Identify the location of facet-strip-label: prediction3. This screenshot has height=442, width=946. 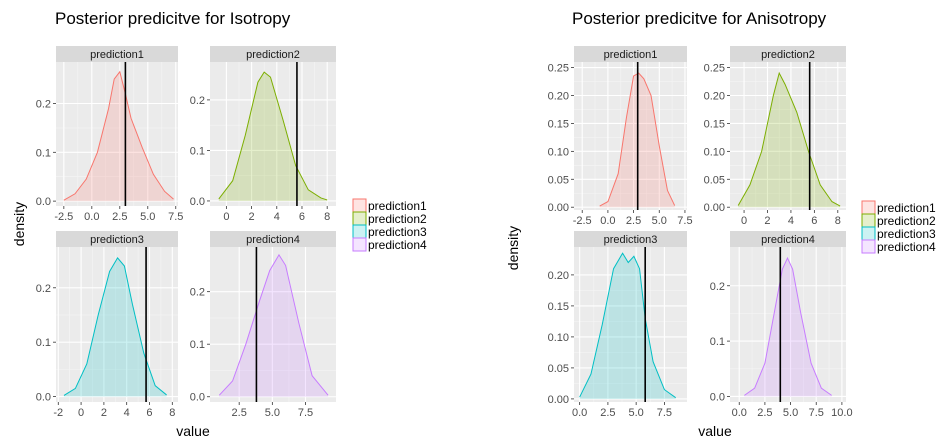
(117, 240).